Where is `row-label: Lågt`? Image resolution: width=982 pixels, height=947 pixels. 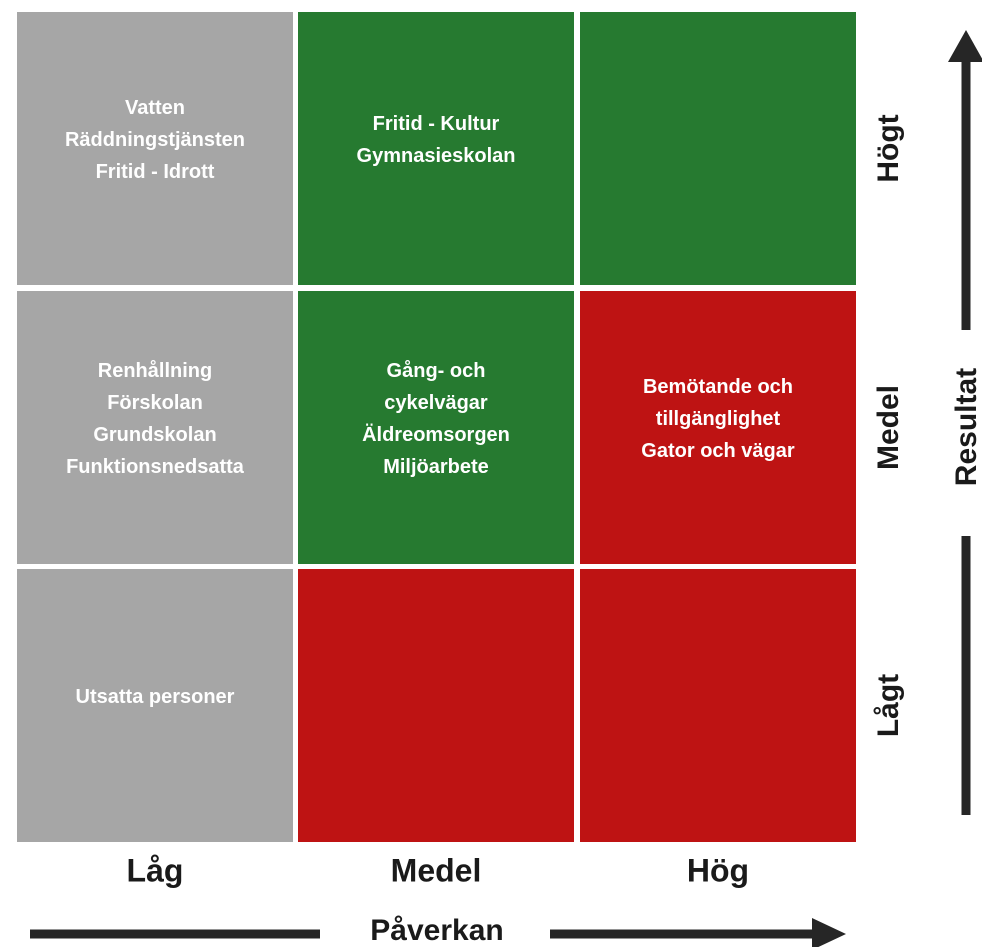
row-label: Lågt is located at coordinates (888, 705).